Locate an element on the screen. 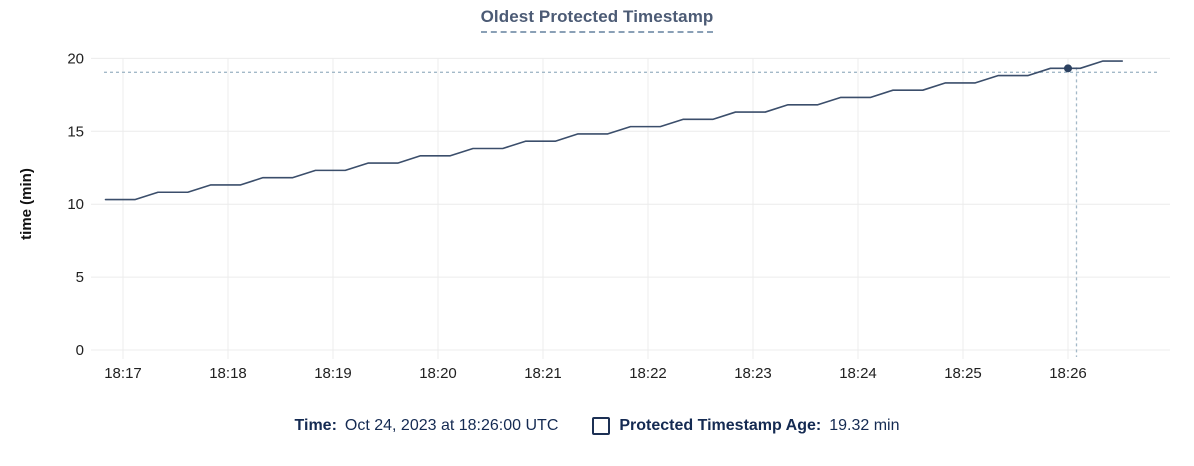  y-tick-label: 5 is located at coordinates (80, 277).